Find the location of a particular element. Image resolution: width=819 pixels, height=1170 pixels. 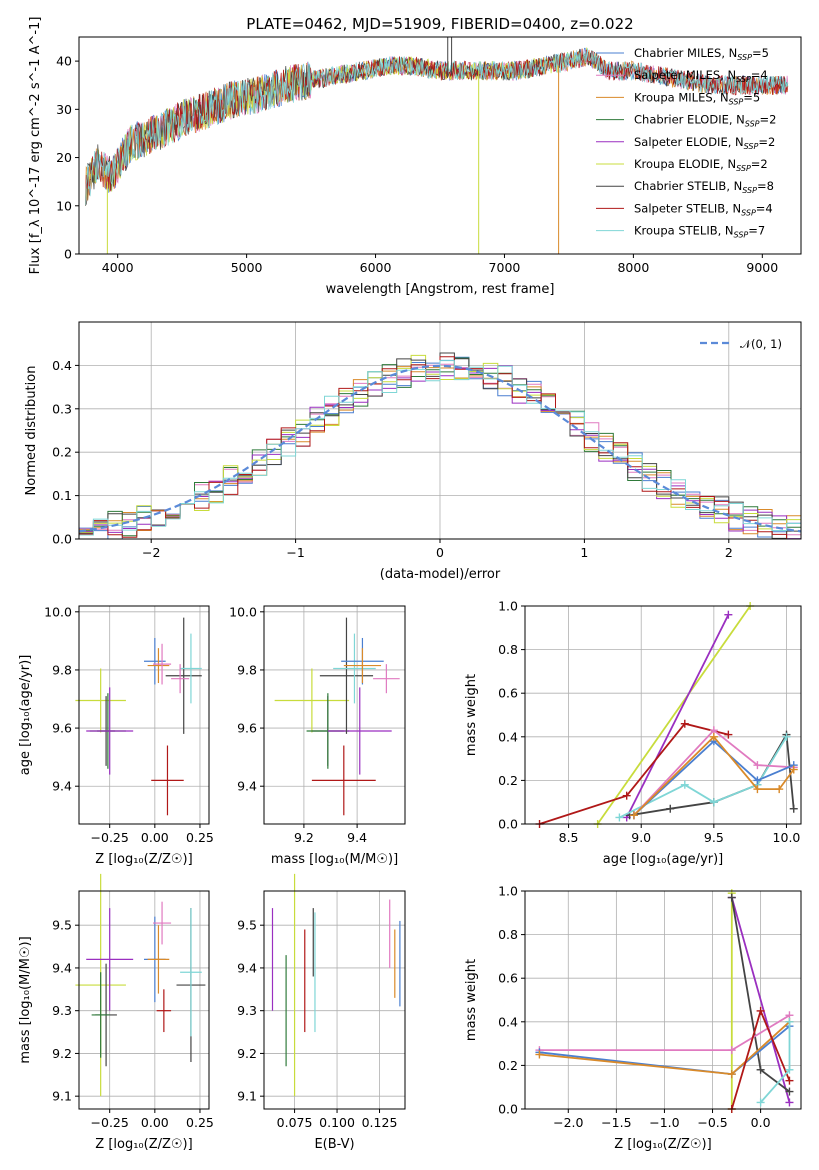

panel-3: 9.2 9.4 9.4 9.6 9.8 10.0 mass [log₁₀(M/M☉)] is located at coordinates (317, 735).